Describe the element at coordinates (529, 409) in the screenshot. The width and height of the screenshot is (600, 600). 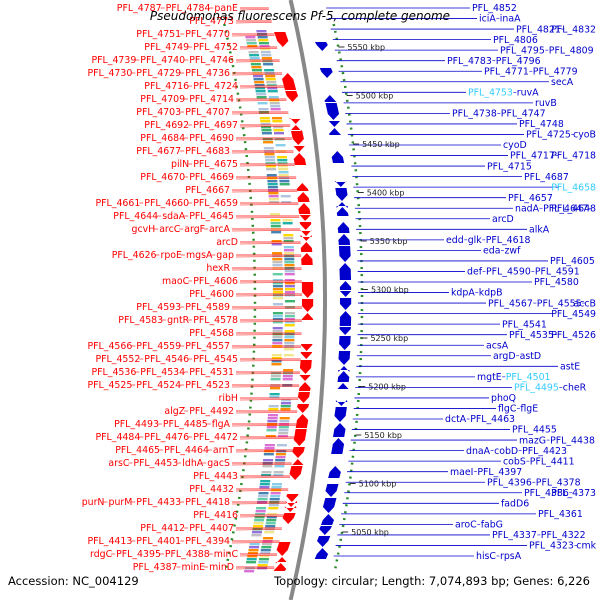
I see `reverse-gene-label: flgE` at that location.